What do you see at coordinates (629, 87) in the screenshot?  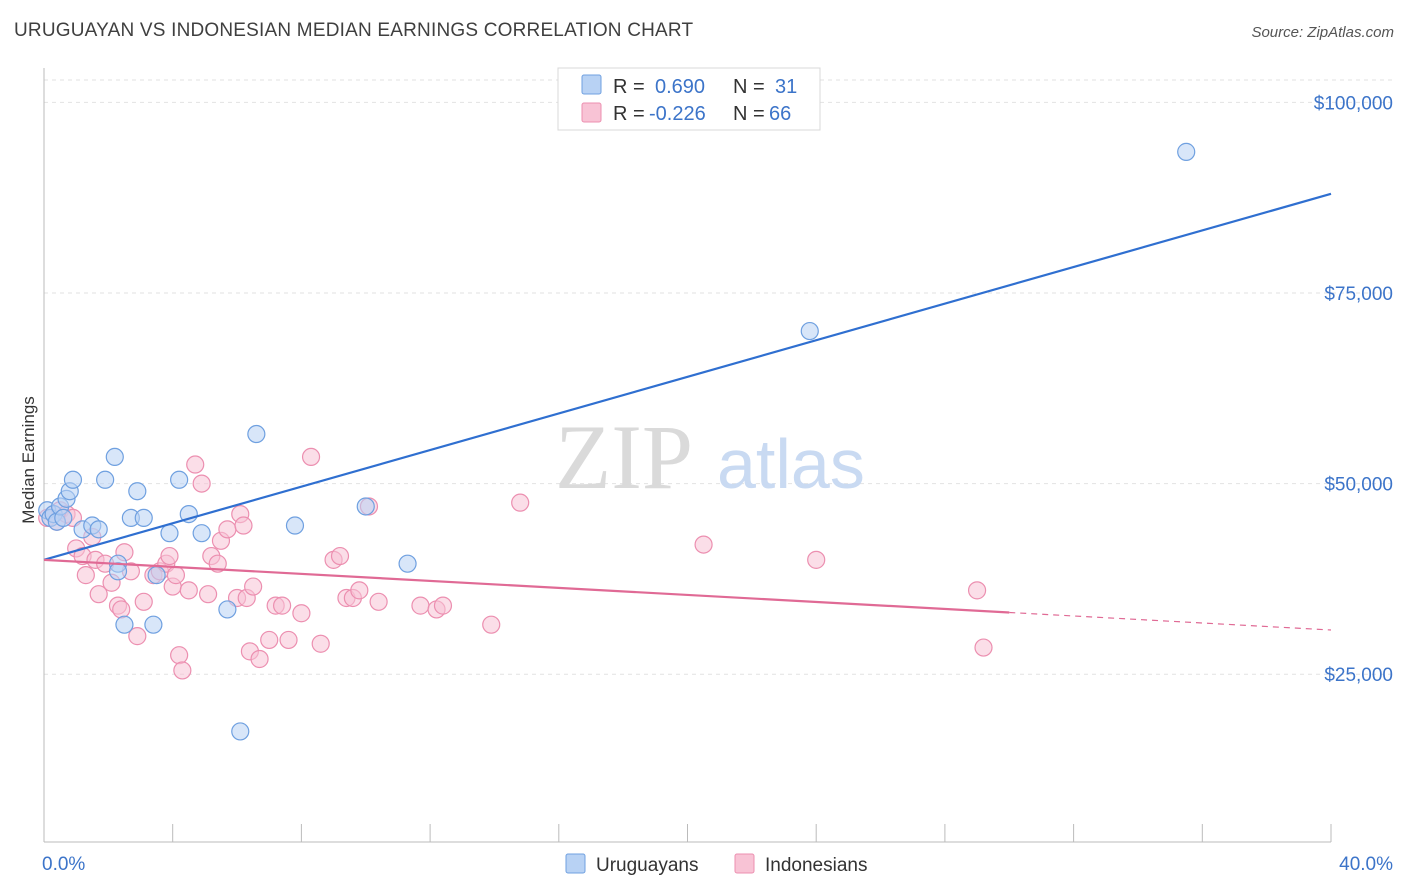 I see `legend-r-label-uruguayans: R =` at bounding box center [629, 87].